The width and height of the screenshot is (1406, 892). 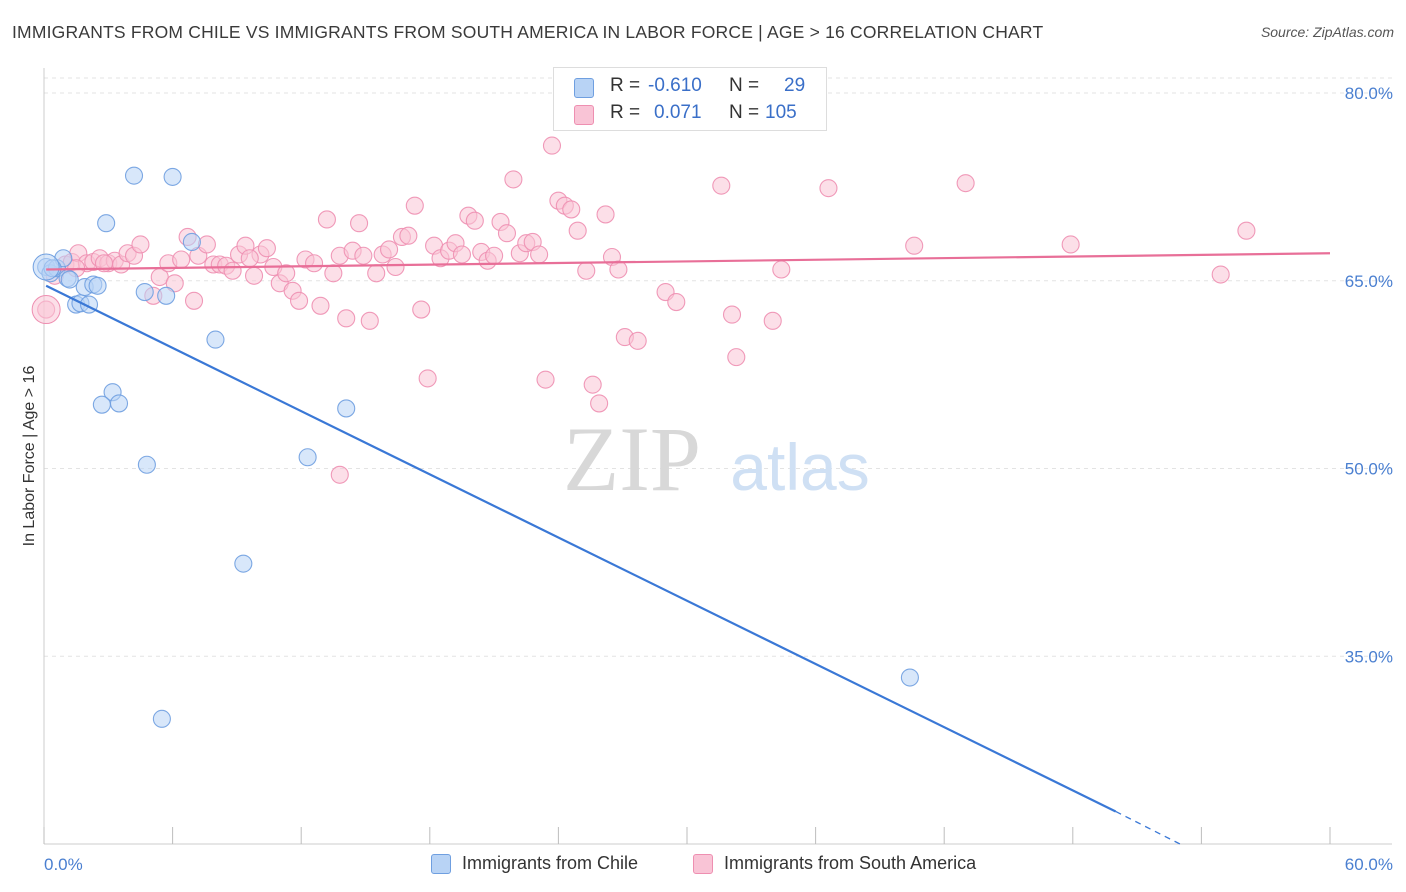 What do you see at coordinates (688, 261) in the screenshot?
I see `trendline-south-america` at bounding box center [688, 261].